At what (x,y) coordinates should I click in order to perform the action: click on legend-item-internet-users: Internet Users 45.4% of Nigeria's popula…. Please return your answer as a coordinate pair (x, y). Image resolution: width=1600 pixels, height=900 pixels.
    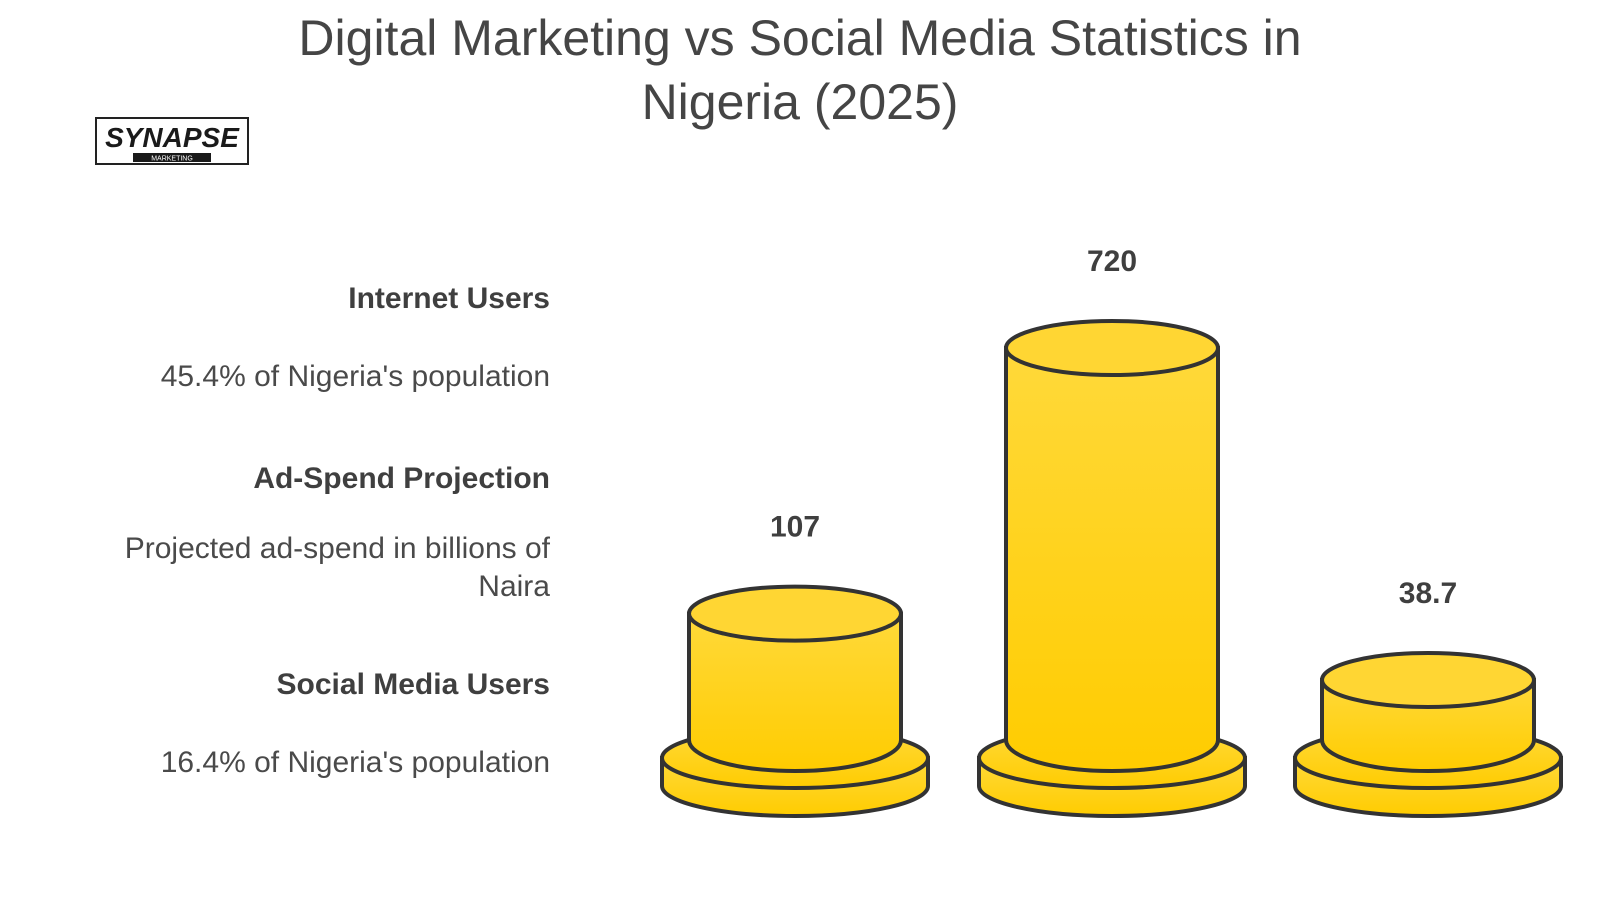
    Looking at the image, I should click on (290, 338).